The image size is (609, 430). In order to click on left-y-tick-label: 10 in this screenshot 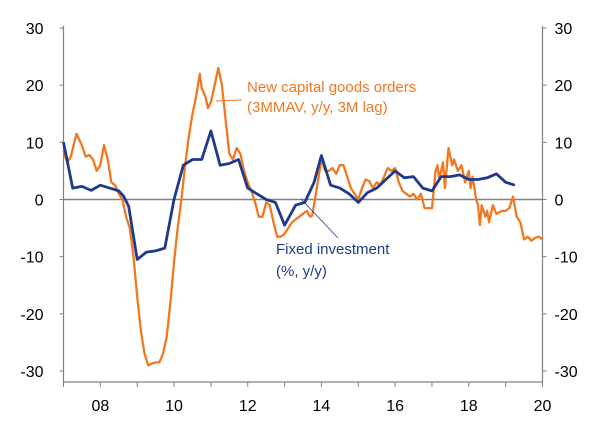, I will do `click(35, 143)`.